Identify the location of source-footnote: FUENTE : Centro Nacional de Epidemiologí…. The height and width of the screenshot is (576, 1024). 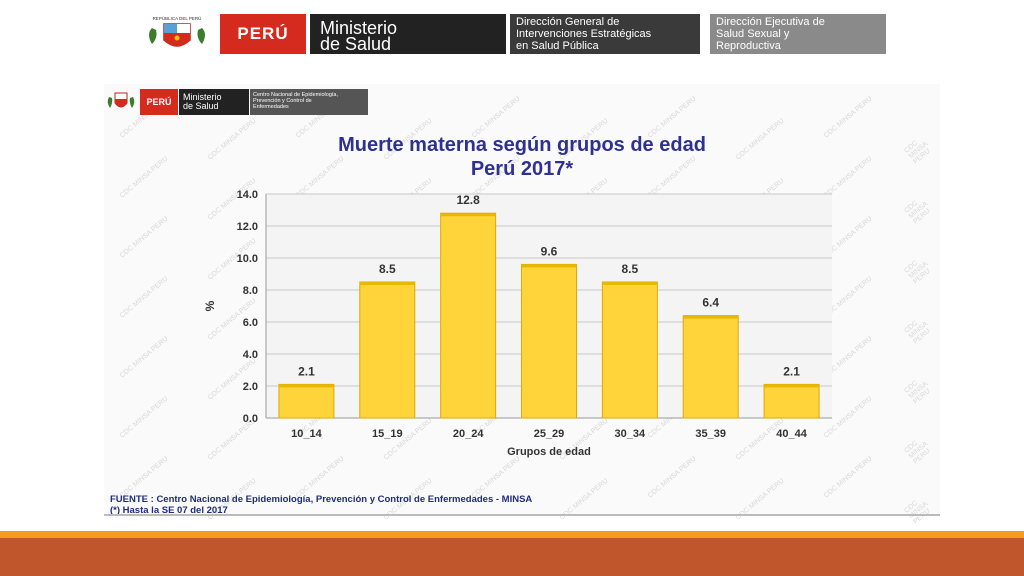
(321, 499).